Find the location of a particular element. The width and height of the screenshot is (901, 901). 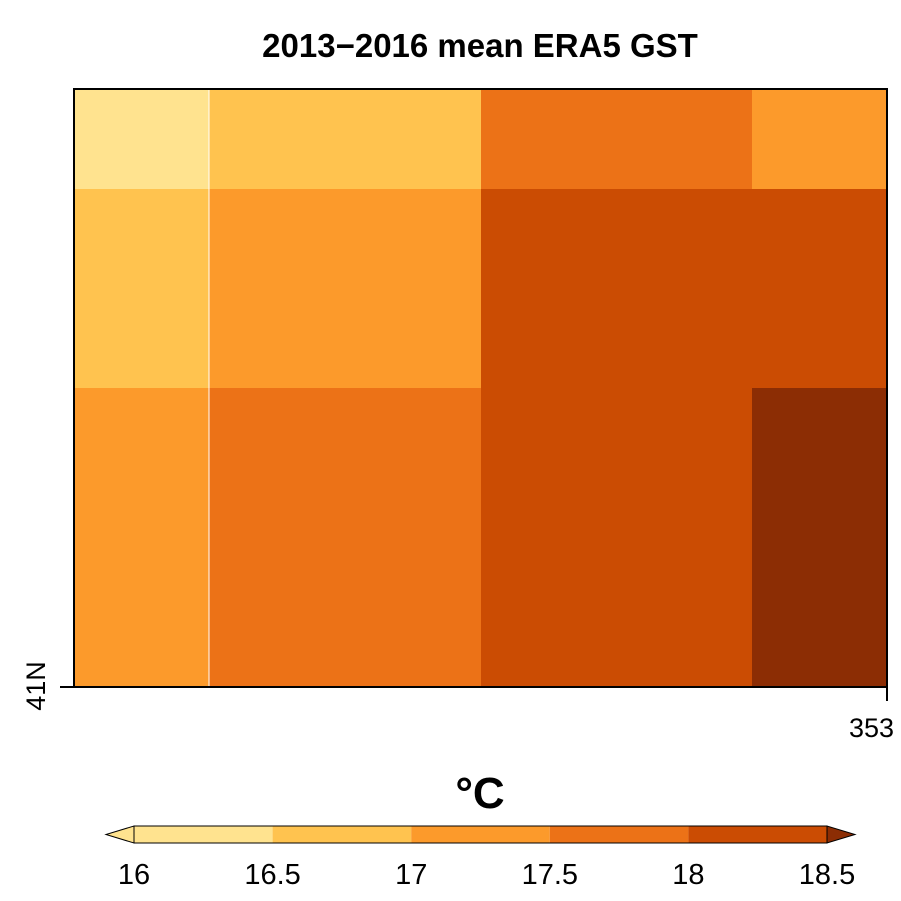

colorbar-frame is located at coordinates (480, 834).